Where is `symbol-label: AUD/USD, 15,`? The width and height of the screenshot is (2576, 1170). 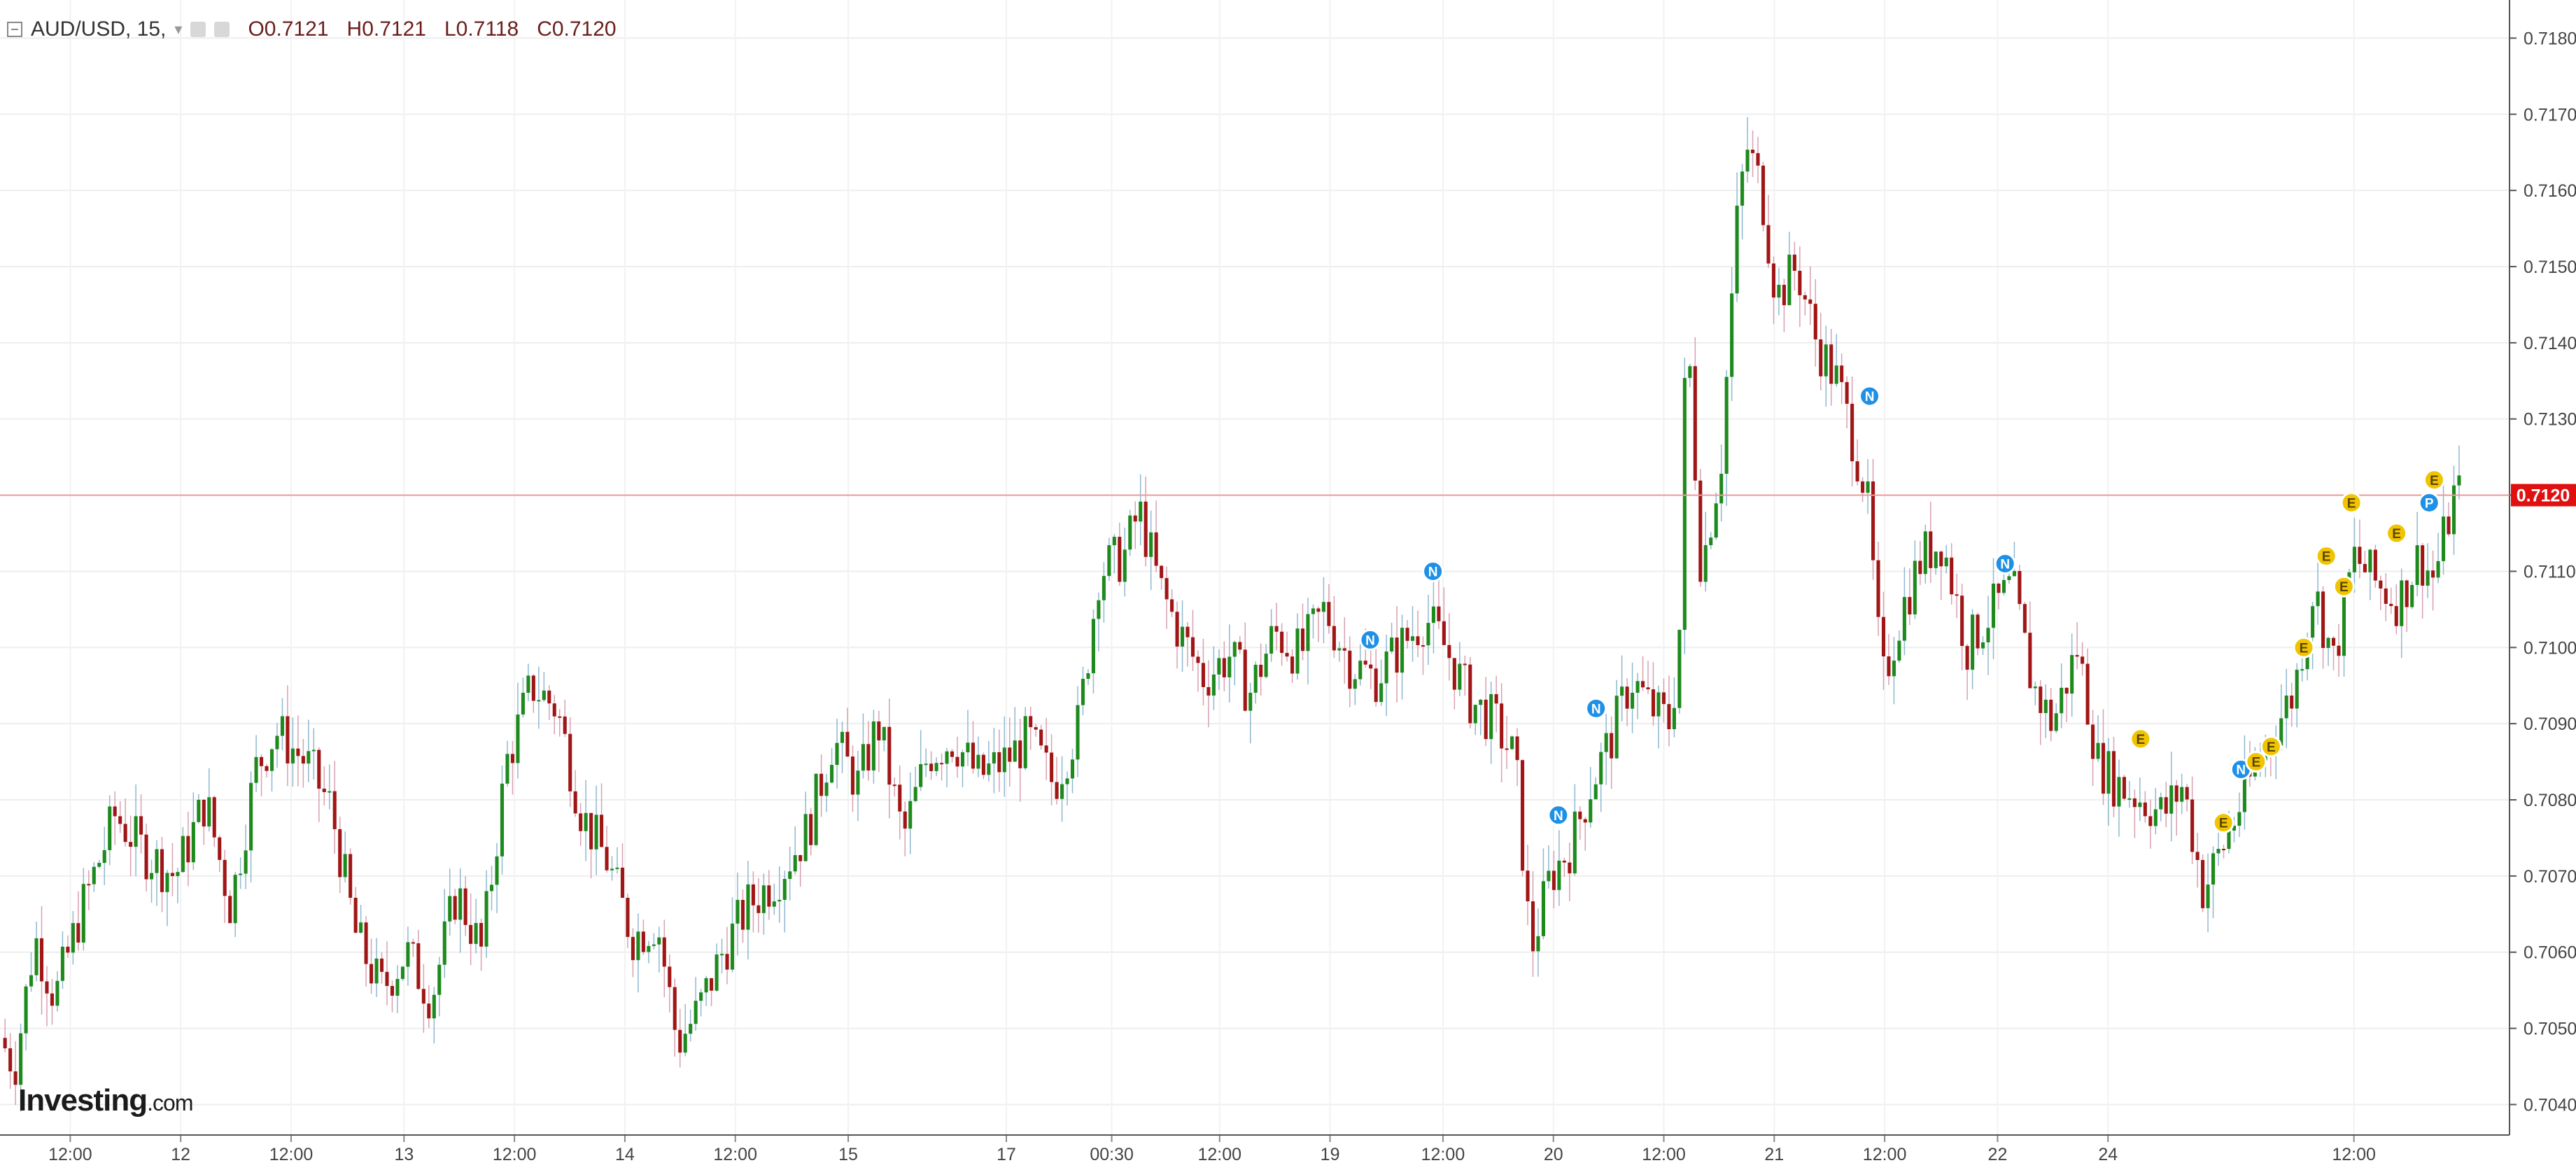
symbol-label: AUD/USD, 15, is located at coordinates (99, 29).